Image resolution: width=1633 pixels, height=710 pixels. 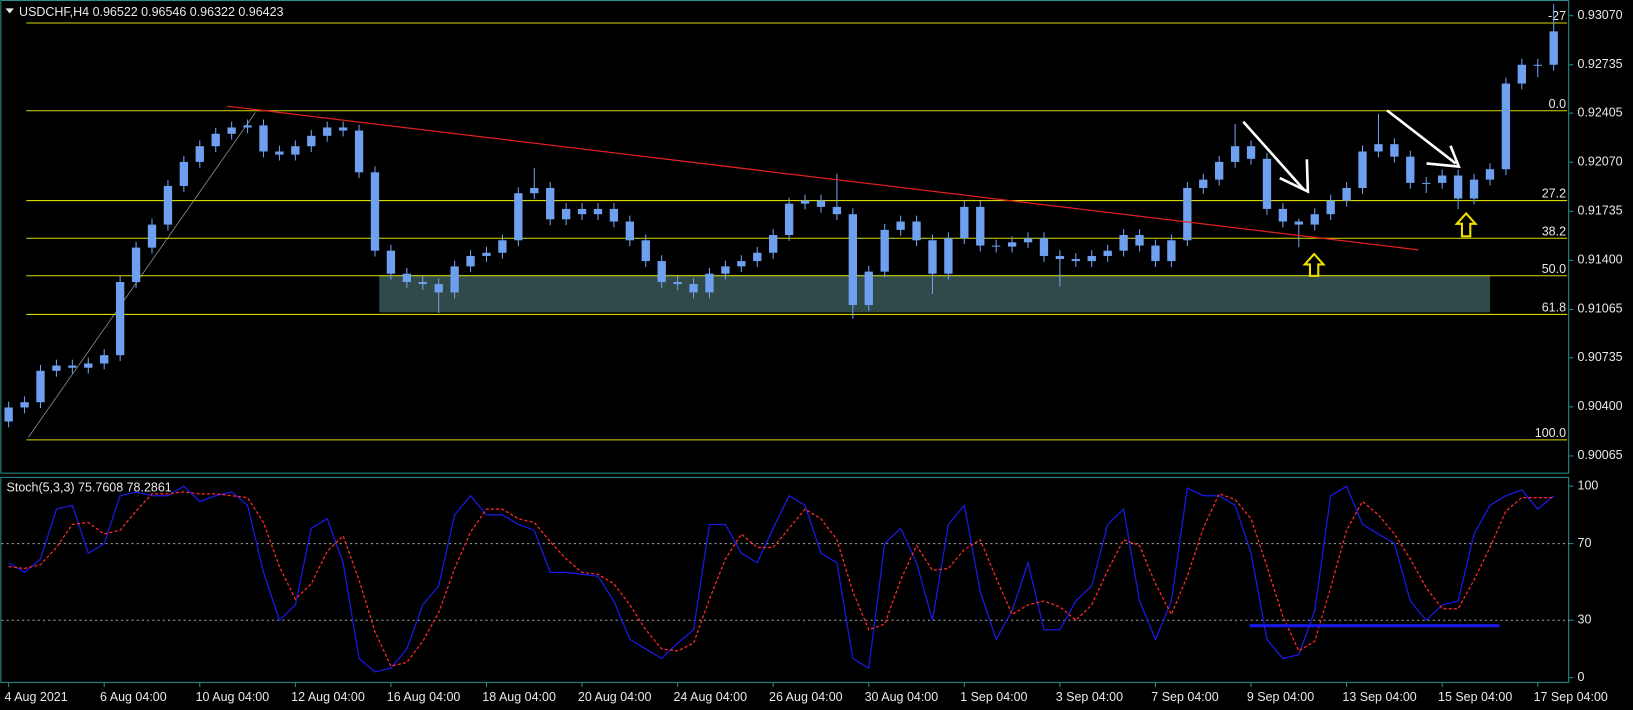 I want to click on fib-anchor-line, so click(x=142, y=275).